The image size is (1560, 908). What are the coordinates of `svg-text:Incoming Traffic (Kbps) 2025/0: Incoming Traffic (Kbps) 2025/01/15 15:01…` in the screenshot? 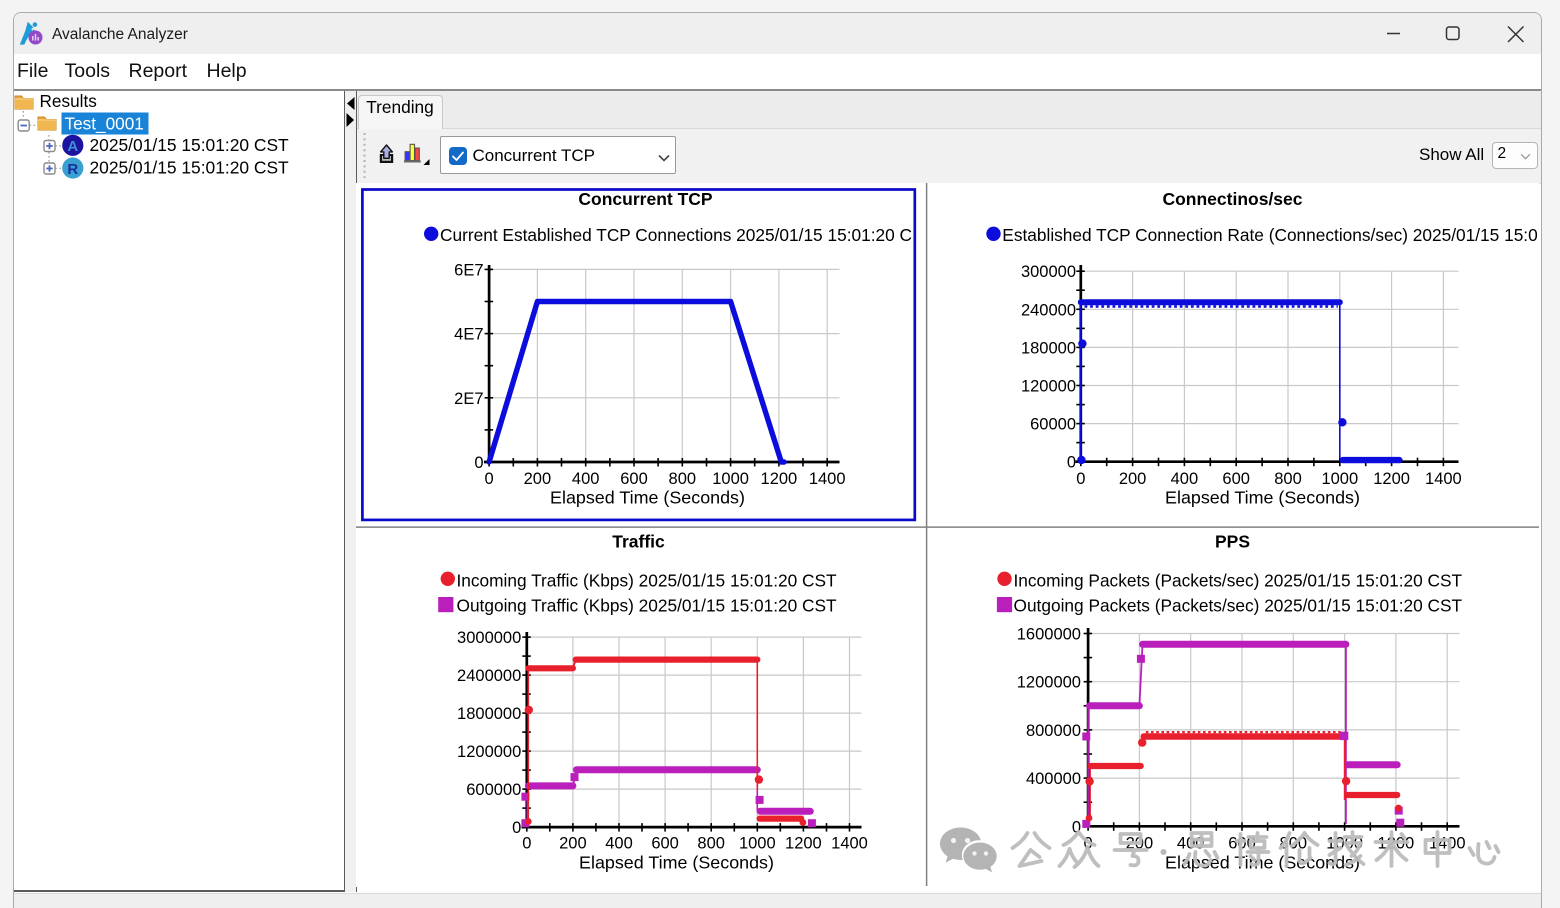 It's located at (646, 581).